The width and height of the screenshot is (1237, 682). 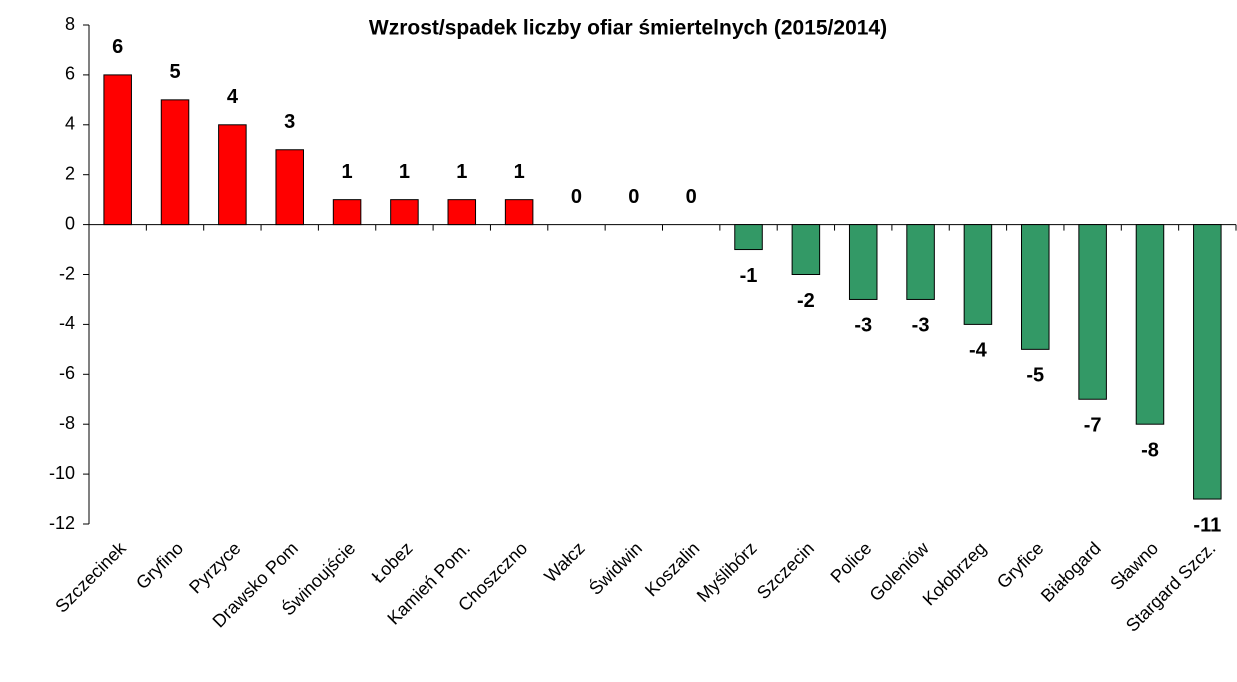 I want to click on y-tick-label: -8, so click(x=67, y=423).